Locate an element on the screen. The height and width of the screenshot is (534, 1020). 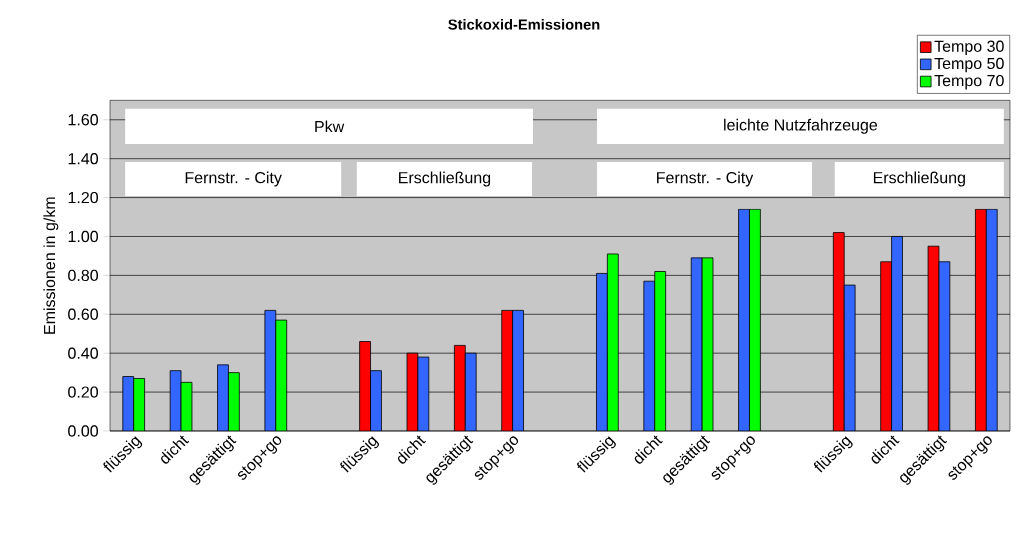
legend-label: Tempo 50 is located at coordinates (969, 65).